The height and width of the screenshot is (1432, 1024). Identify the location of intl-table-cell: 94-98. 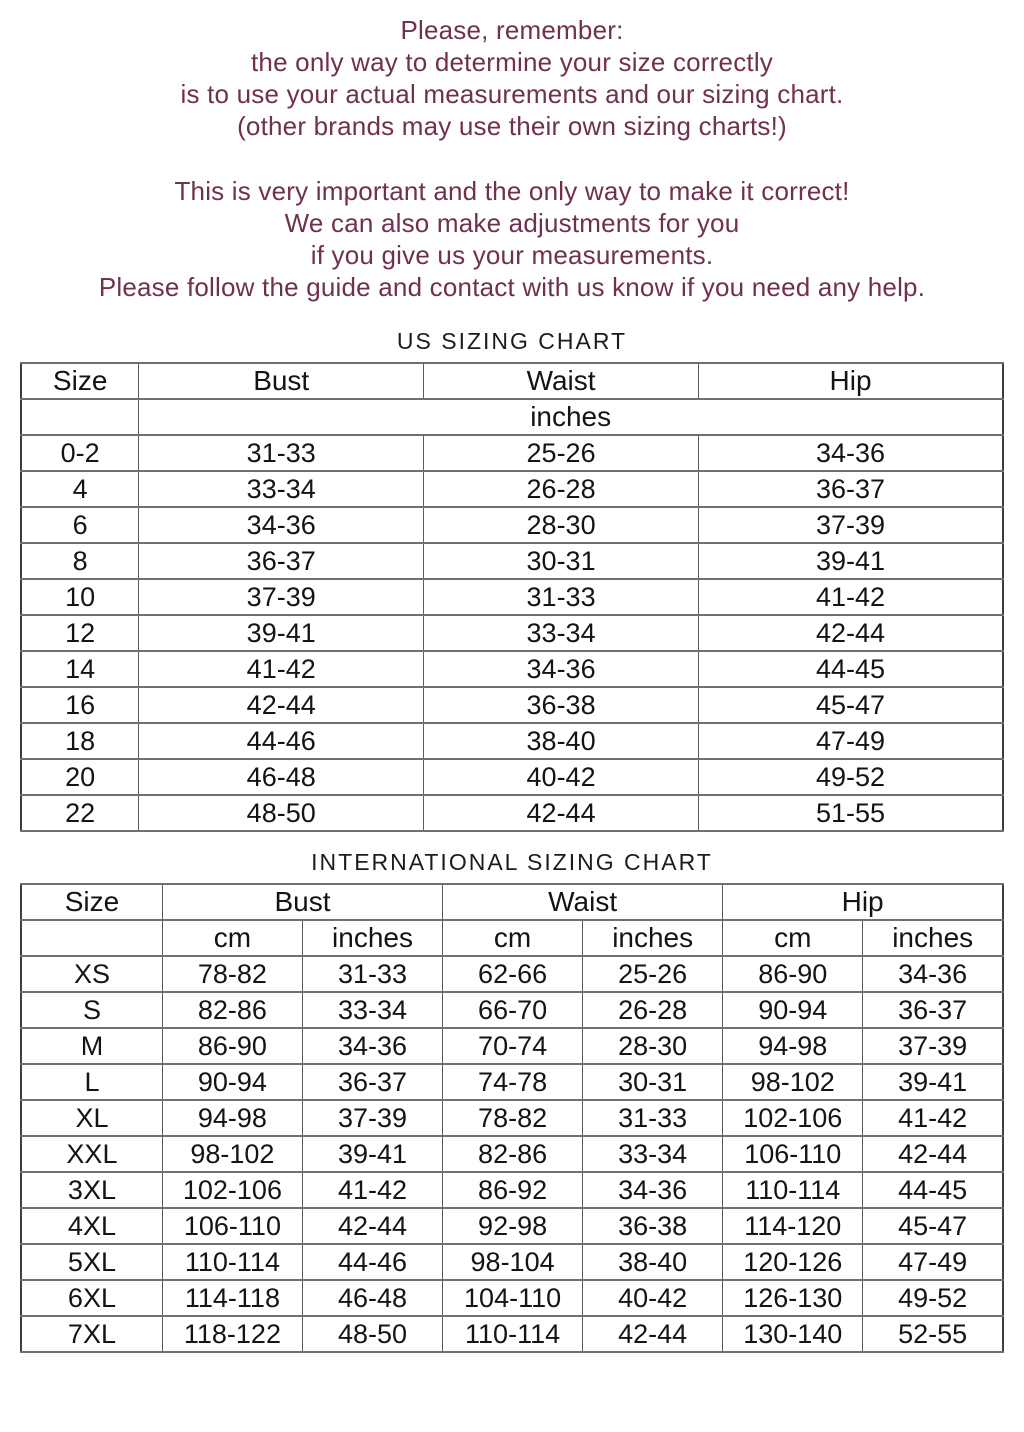
(793, 1046).